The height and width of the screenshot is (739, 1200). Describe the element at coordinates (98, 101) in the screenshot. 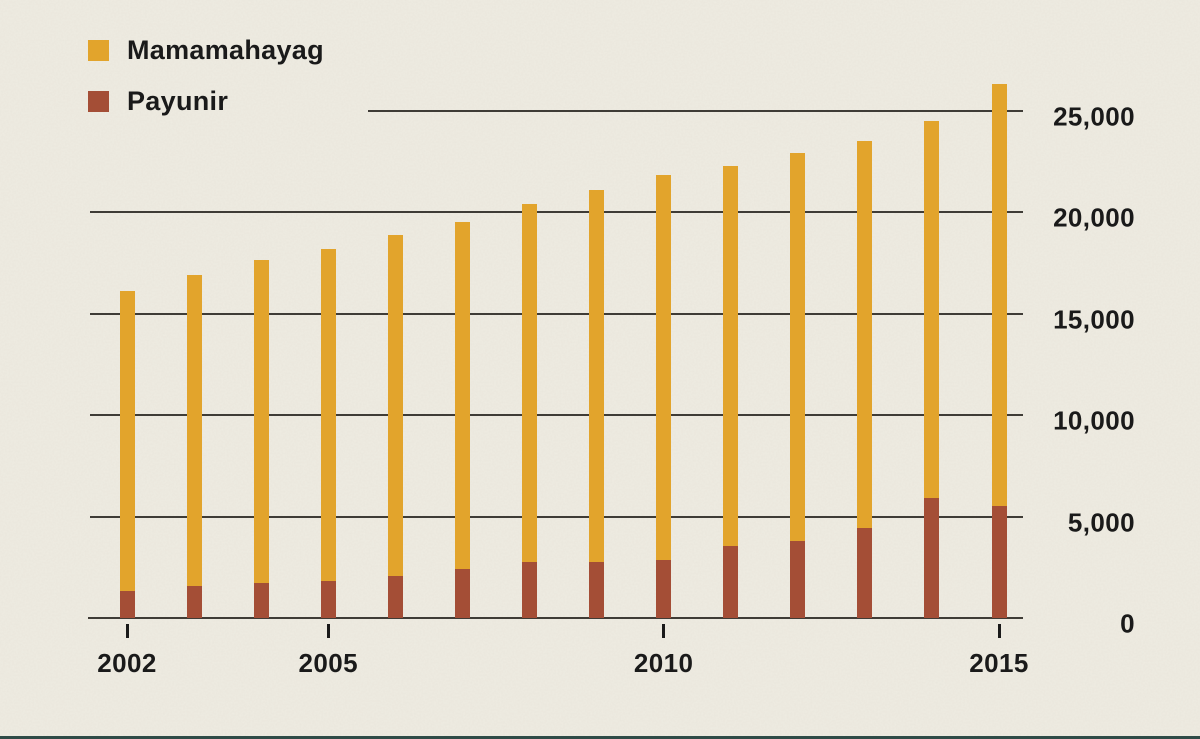

I see `legend-swatch-payunir` at that location.